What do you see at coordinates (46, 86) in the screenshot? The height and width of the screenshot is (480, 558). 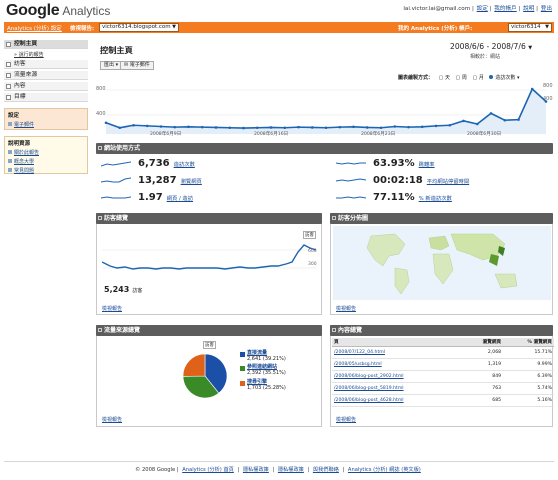 I see `sidebar-item-content: 內容` at bounding box center [46, 86].